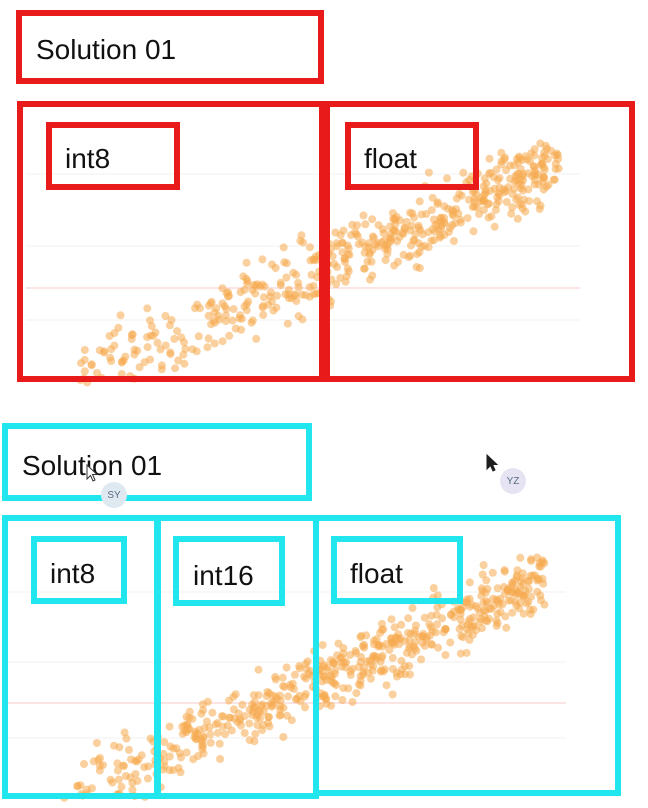  Describe the element at coordinates (223, 575) in the screenshot. I see `label-int16-bottom: int16` at that location.